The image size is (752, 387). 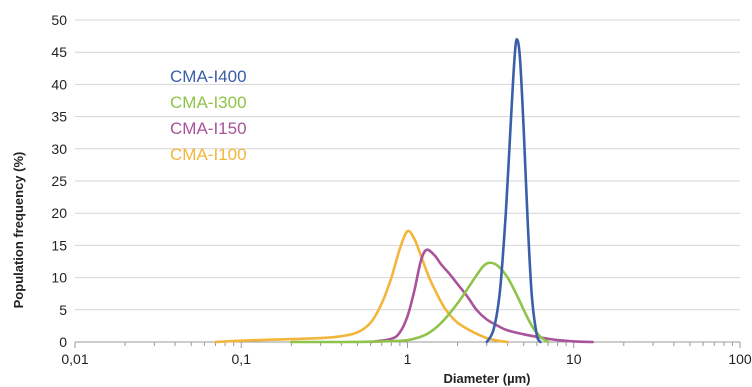 What do you see at coordinates (59, 149) in the screenshot?
I see `y-tick-label: 30` at bounding box center [59, 149].